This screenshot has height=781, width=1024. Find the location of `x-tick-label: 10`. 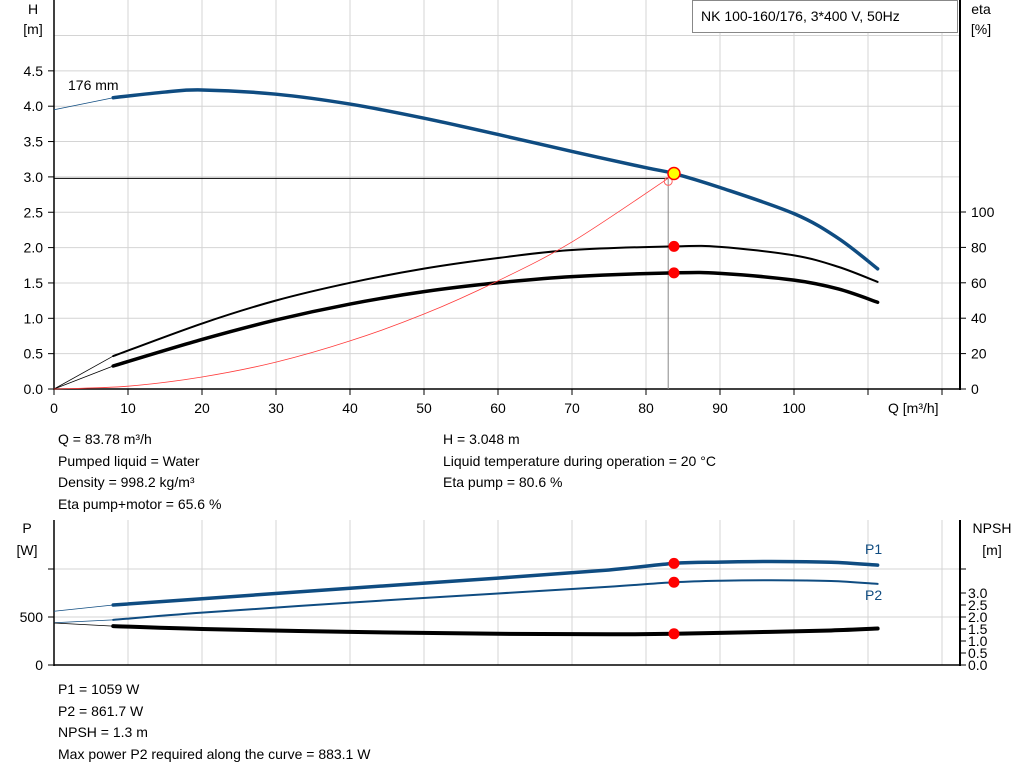

x-tick-label: 10 is located at coordinates (128, 408).